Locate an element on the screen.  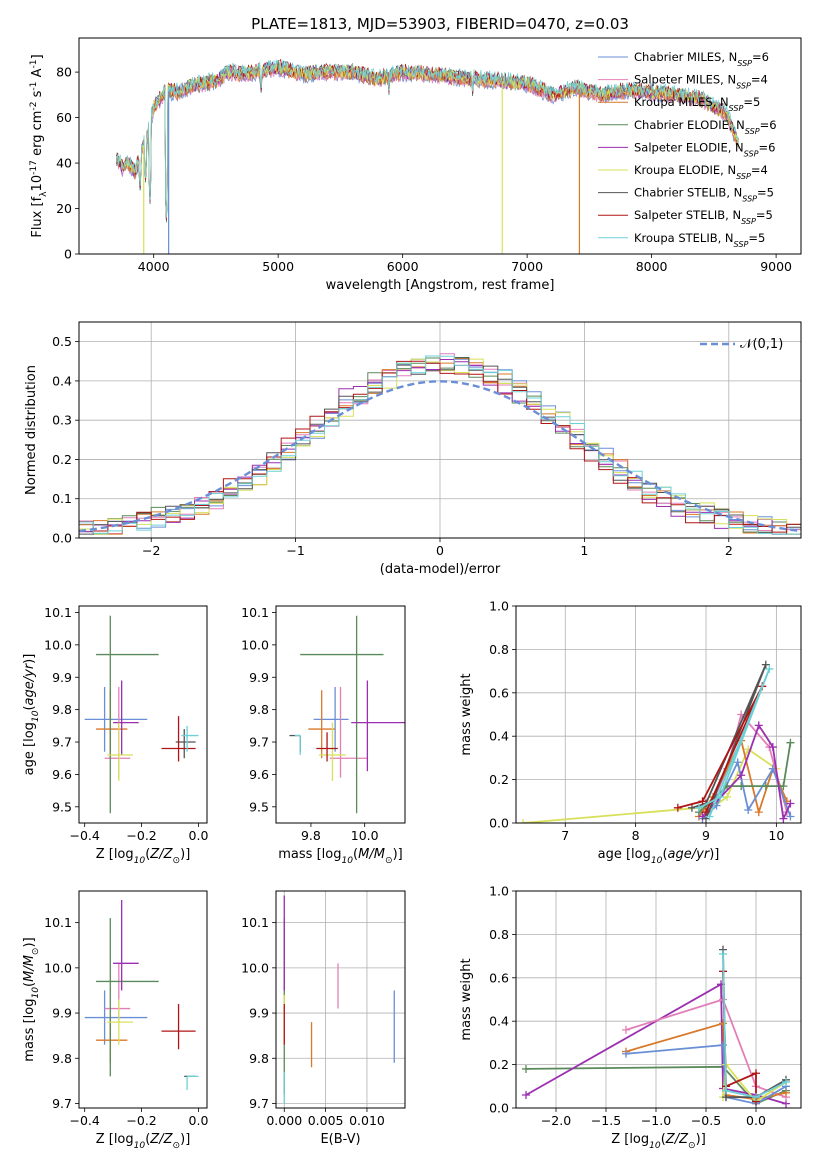
y-axis-label: mass weight is located at coordinates (466, 999).